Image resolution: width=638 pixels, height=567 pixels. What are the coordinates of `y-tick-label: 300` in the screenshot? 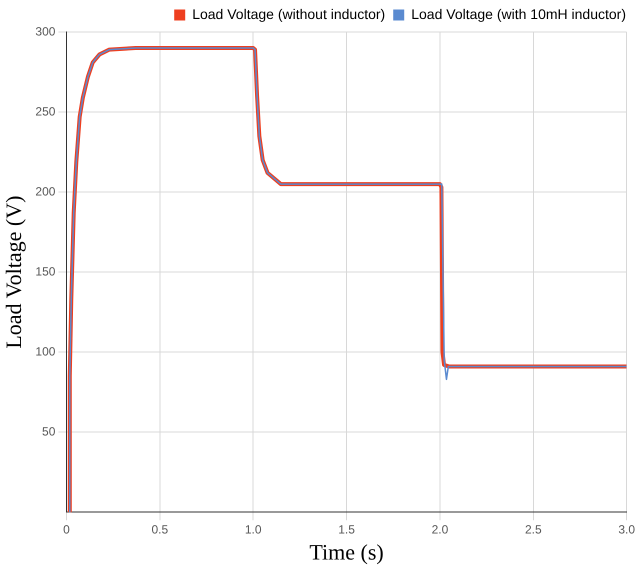 It's located at (45, 31).